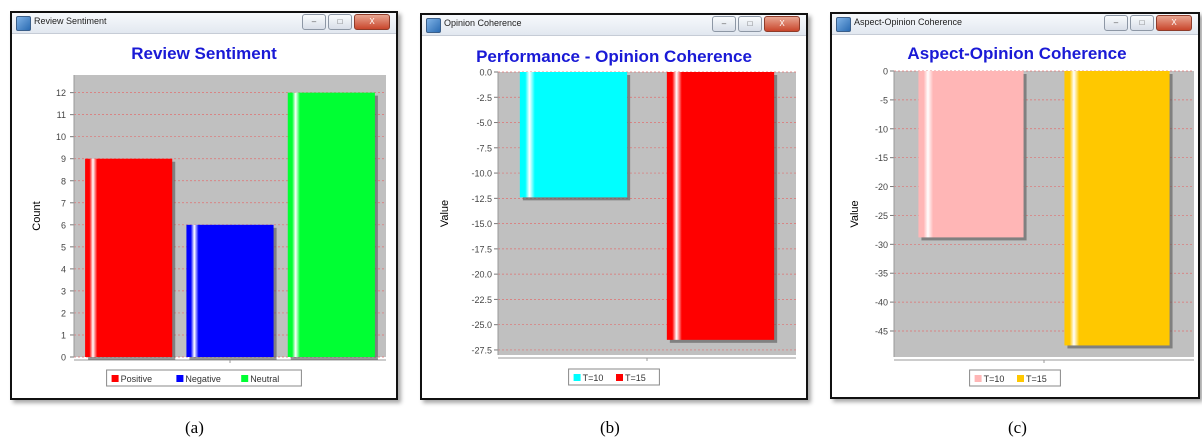 The width and height of the screenshot is (1202, 446). I want to click on y-tick-label: -35, so click(881, 274).